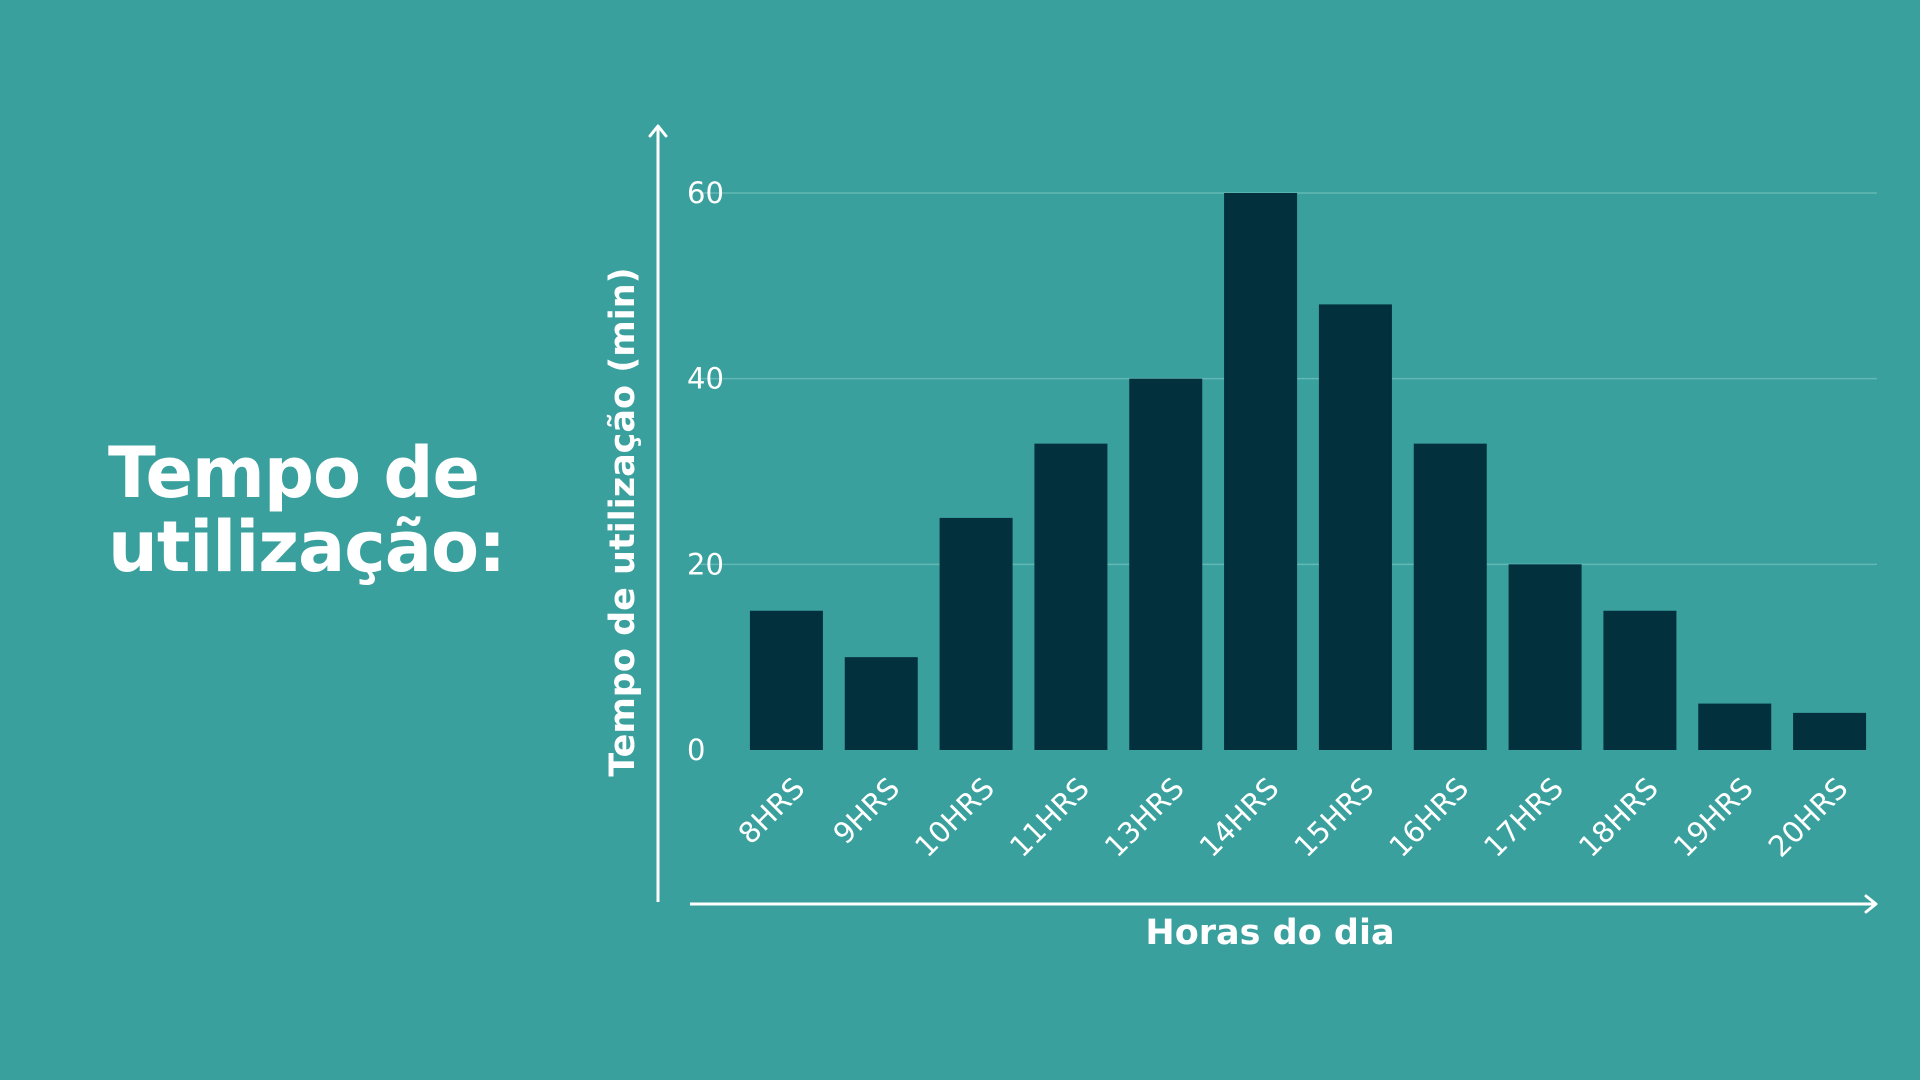  Describe the element at coordinates (1261, 471) in the screenshot. I see `bar-14hrs` at that location.